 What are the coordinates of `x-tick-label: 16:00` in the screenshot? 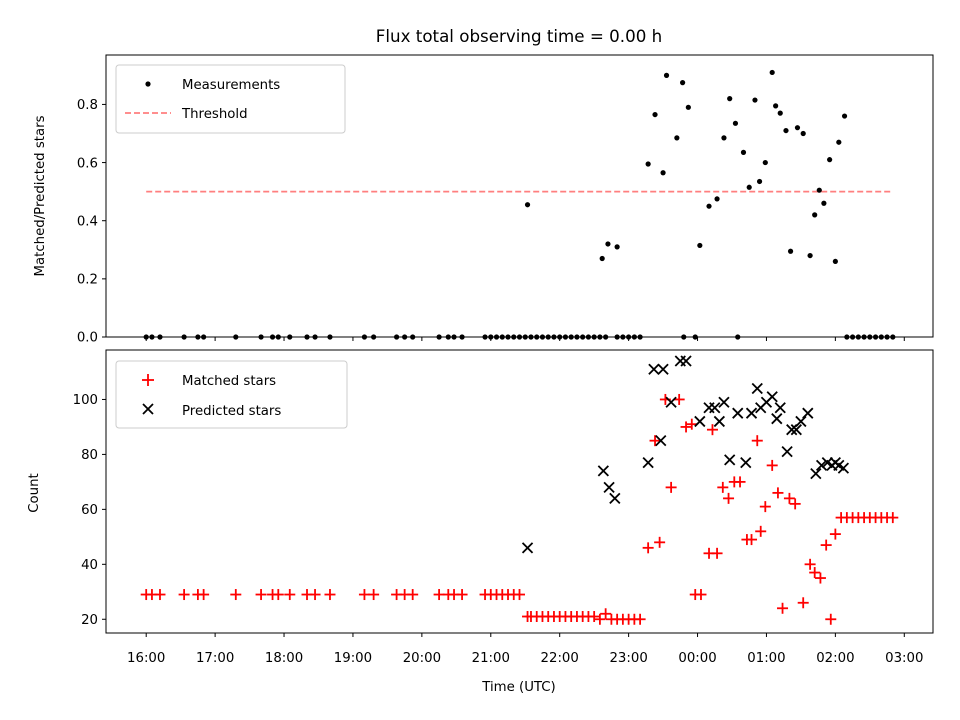 It's located at (146, 658).